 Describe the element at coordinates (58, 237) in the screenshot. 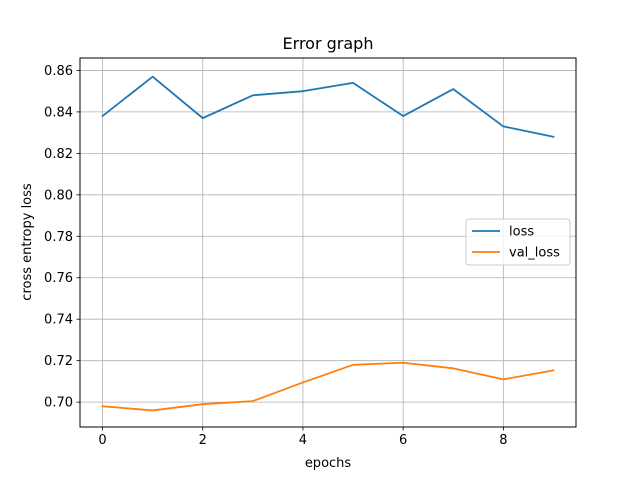

I see `y-tick-label: 0.78` at that location.